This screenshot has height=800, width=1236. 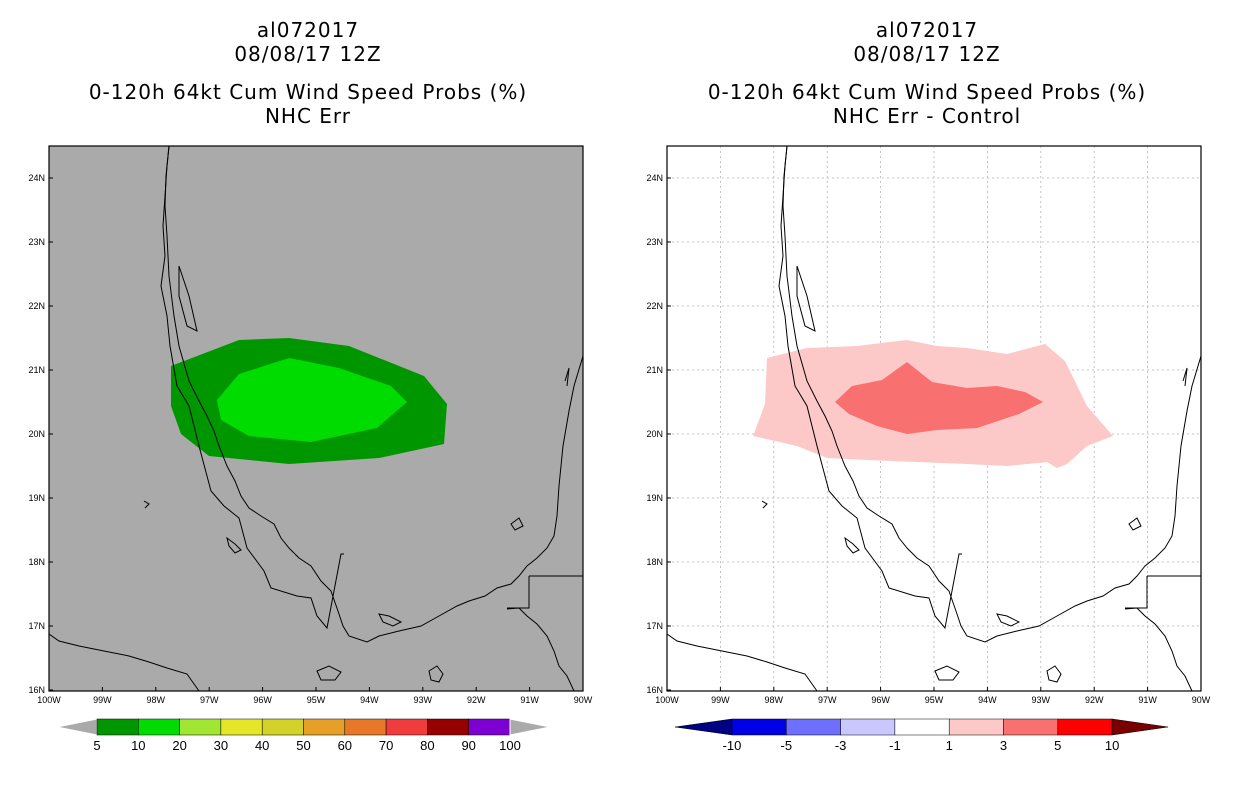 I want to click on right-colorbar: -10 -5 -3 -1 1 3 5 10, so click(x=921, y=735).